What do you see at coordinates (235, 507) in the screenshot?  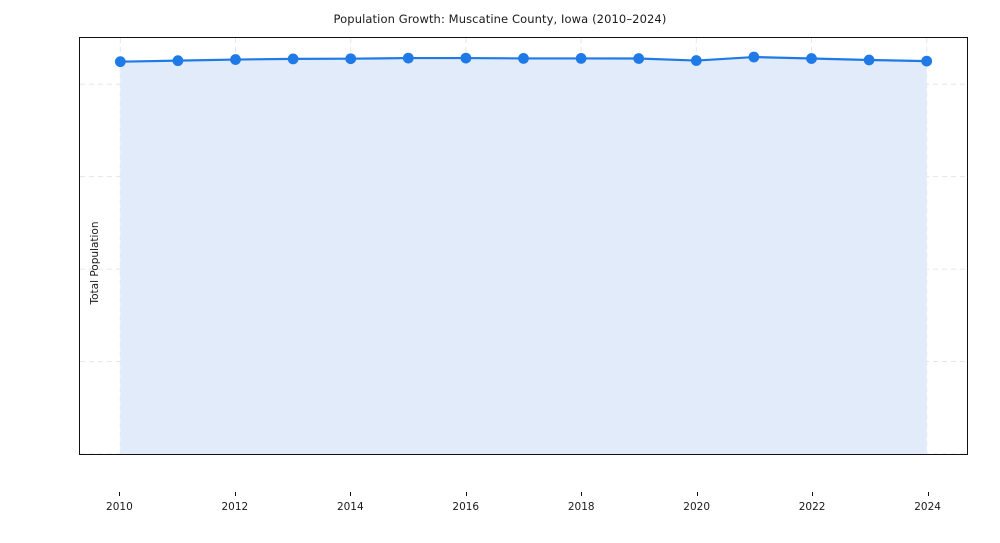 I see `x-tick-label: 2012` at bounding box center [235, 507].